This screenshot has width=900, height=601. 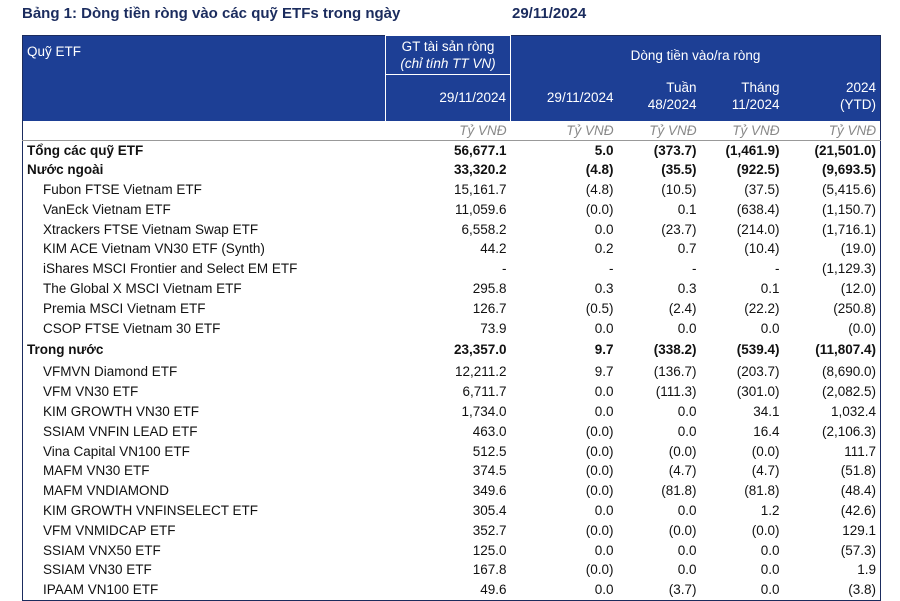 What do you see at coordinates (493, 249) in the screenshot?
I see `value: 44.2` at bounding box center [493, 249].